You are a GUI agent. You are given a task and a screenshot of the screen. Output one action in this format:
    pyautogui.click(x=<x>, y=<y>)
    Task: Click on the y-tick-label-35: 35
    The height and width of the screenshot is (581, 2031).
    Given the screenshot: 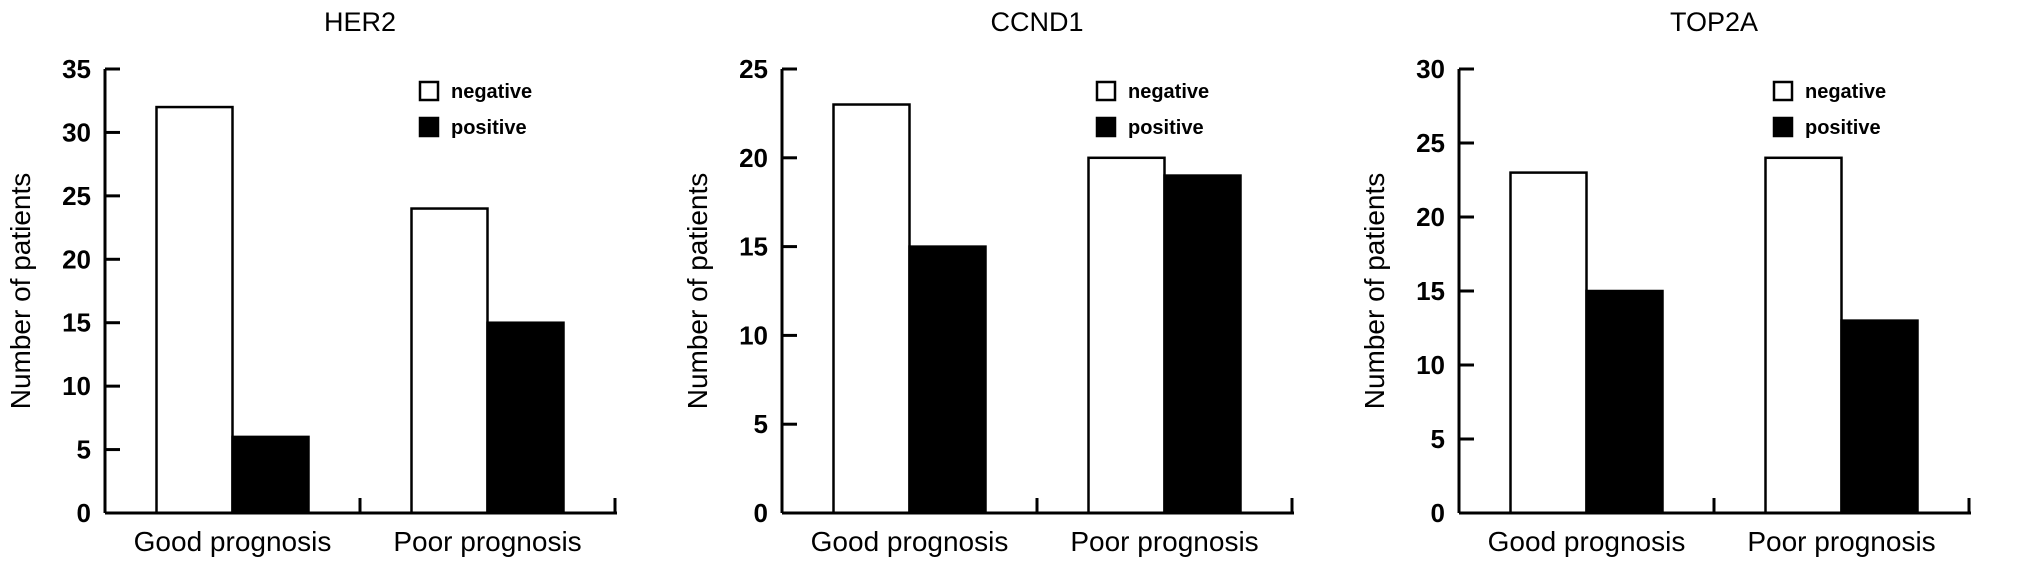 What is the action you would take?
    pyautogui.click(x=76, y=69)
    